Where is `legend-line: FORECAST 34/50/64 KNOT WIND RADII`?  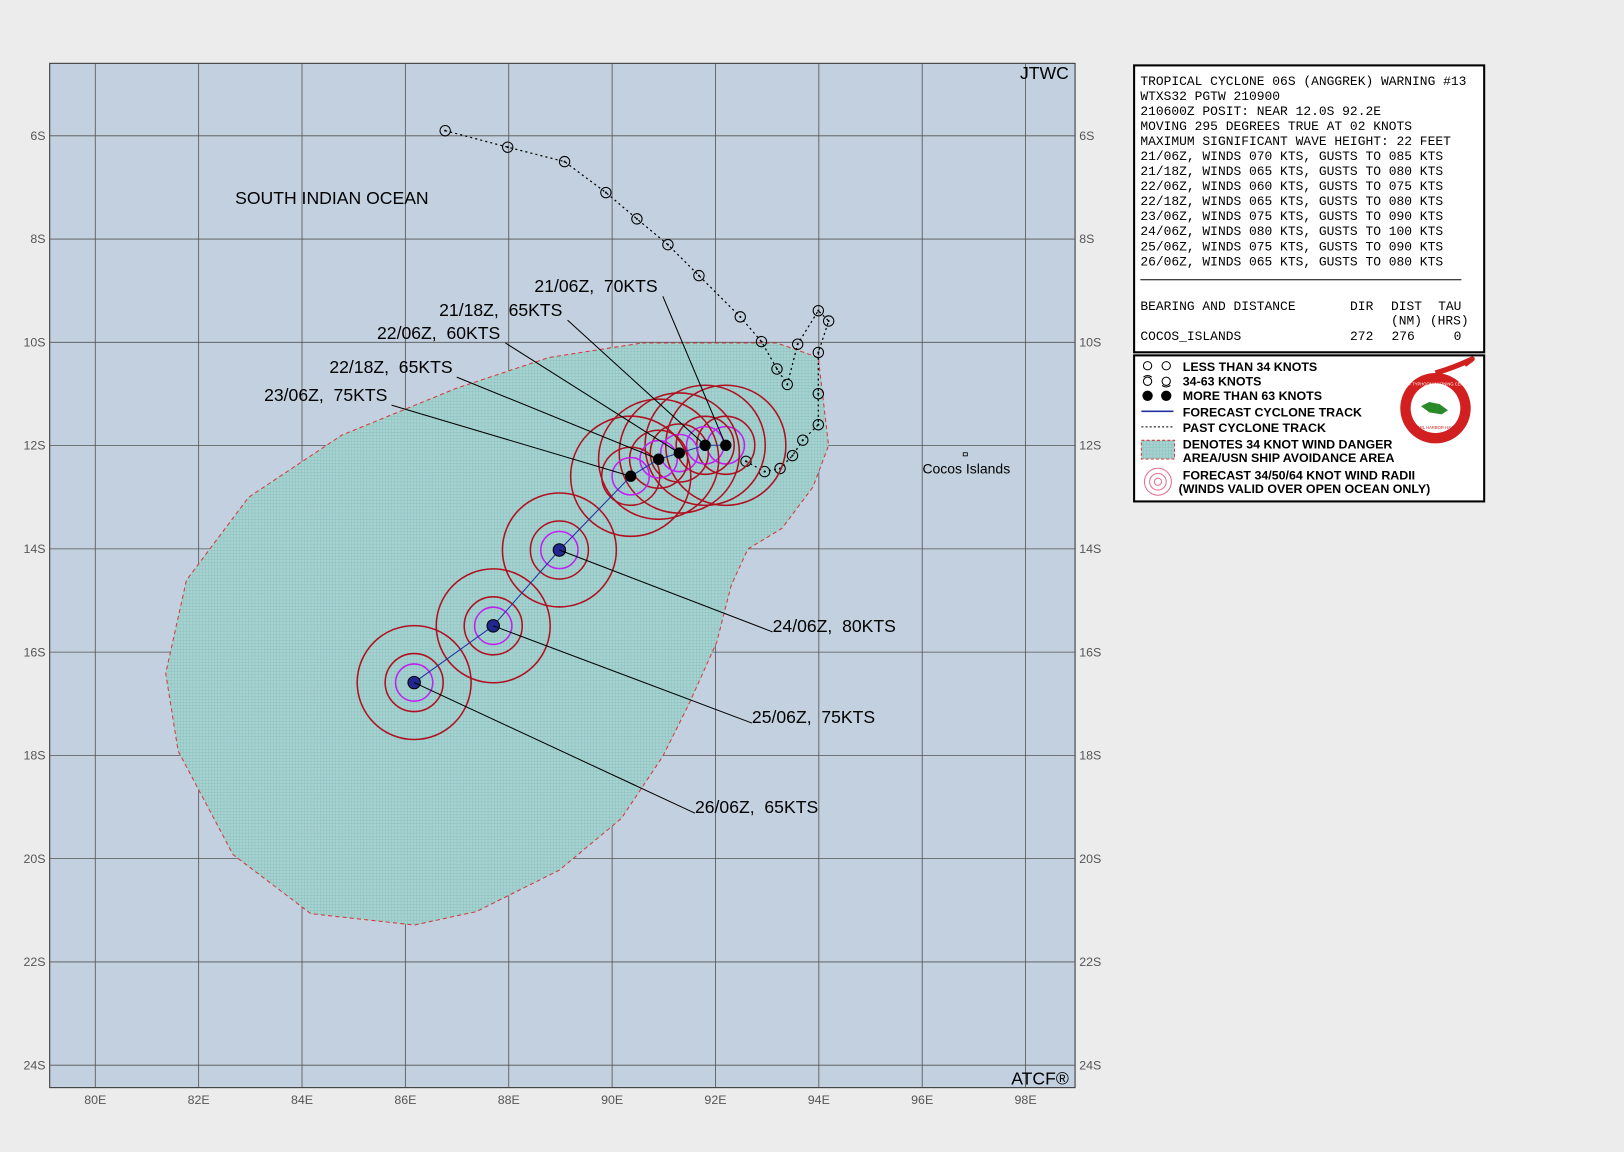
legend-line: FORECAST 34/50/64 KNOT WIND RADII is located at coordinates (1299, 476).